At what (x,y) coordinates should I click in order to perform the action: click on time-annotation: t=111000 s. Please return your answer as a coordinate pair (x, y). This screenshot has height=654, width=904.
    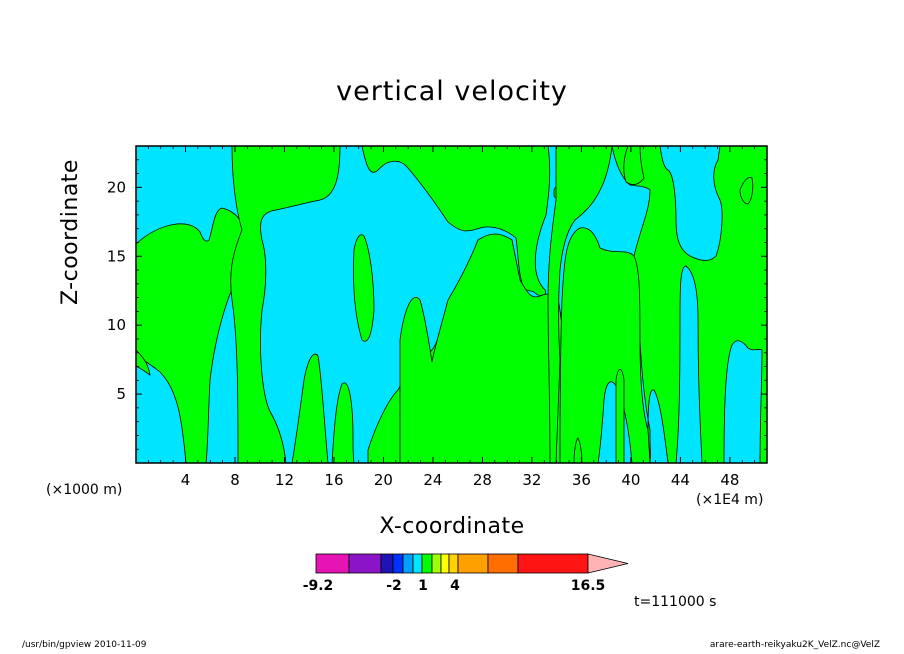
    Looking at the image, I should click on (675, 602).